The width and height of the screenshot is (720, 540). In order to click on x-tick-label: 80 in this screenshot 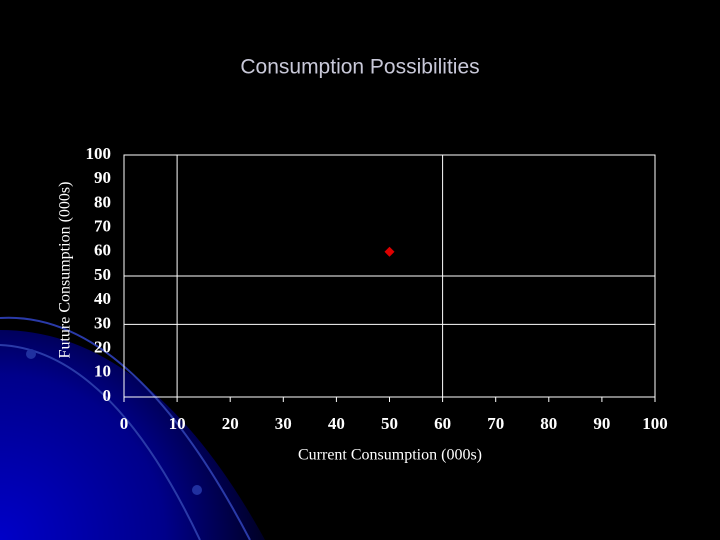, I will do `click(548, 423)`.